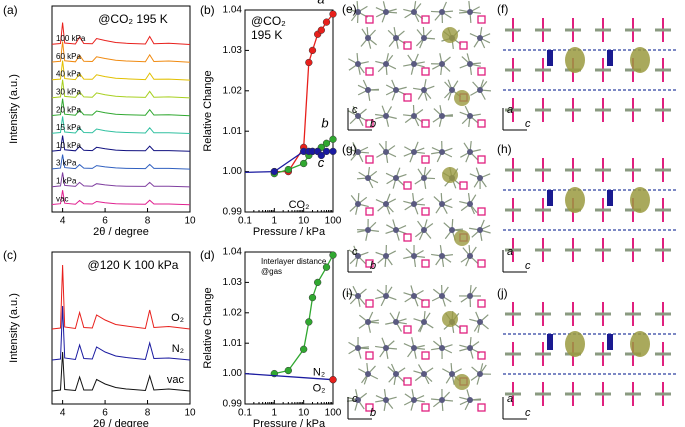 The width and height of the screenshot is (685, 427). Describe the element at coordinates (304, 314) in the screenshot. I see `series-line` at that location.